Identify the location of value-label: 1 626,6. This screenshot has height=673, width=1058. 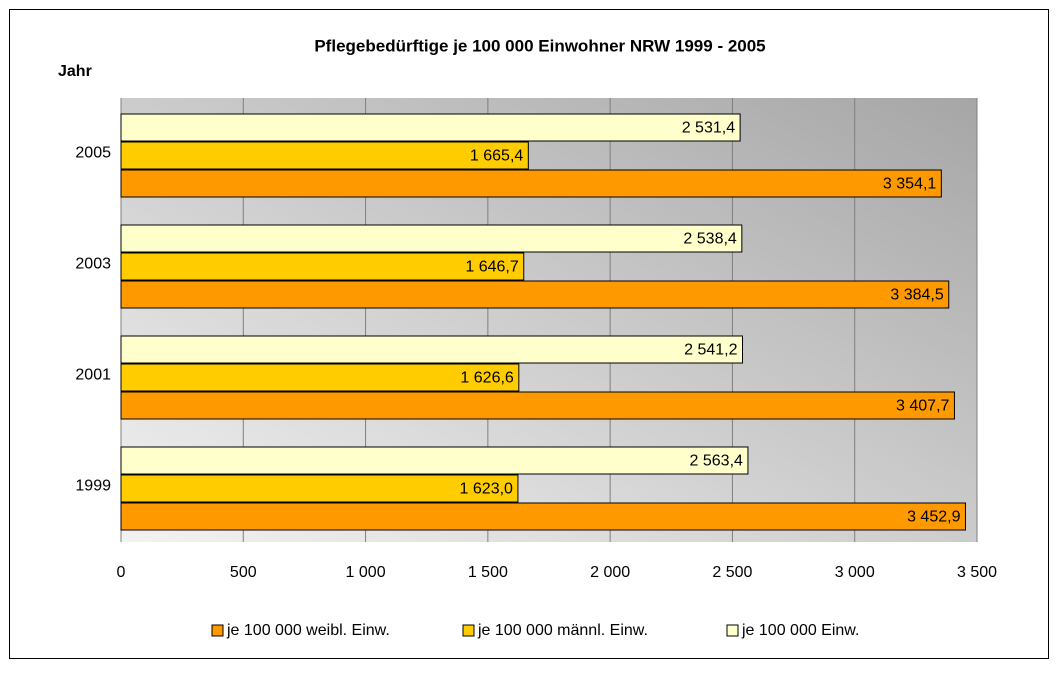
(486, 378).